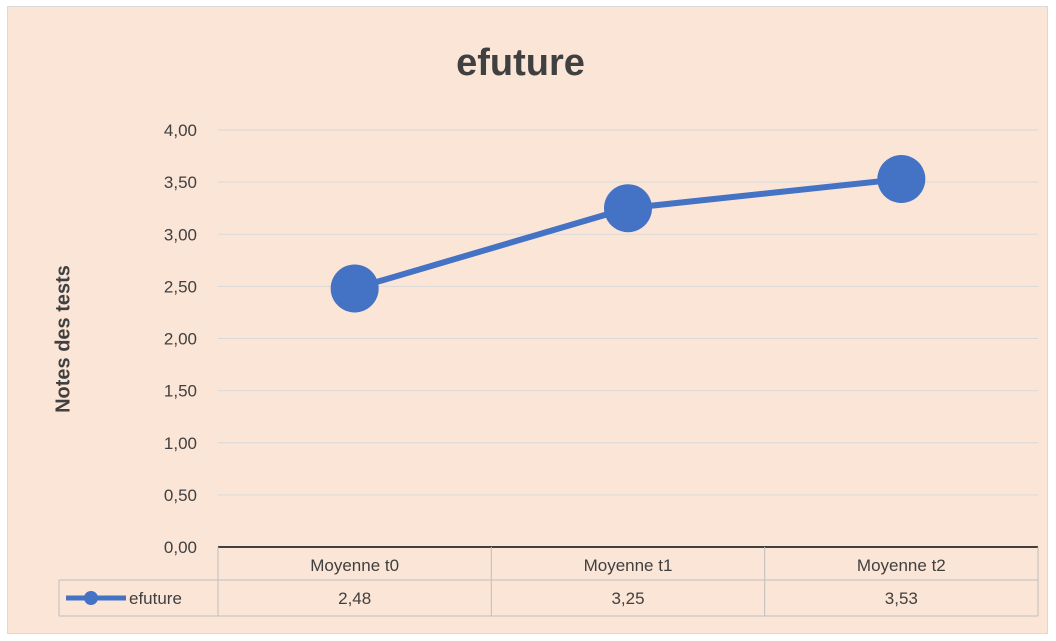  What do you see at coordinates (354, 598) in the screenshot?
I see `data-table-value: 2,48` at bounding box center [354, 598].